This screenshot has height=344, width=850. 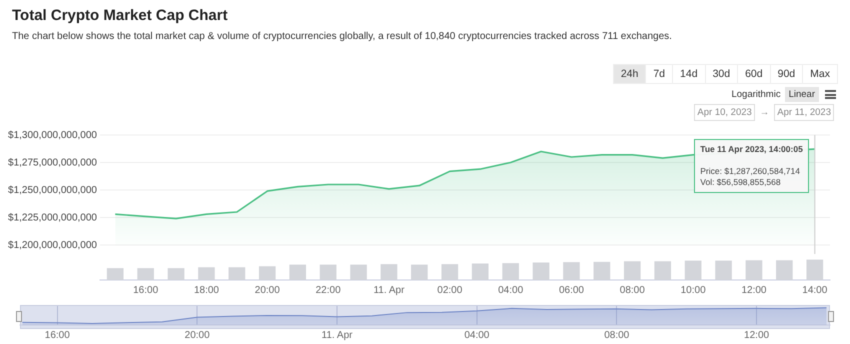 I want to click on x-tick-label: 02:00, so click(x=450, y=290).